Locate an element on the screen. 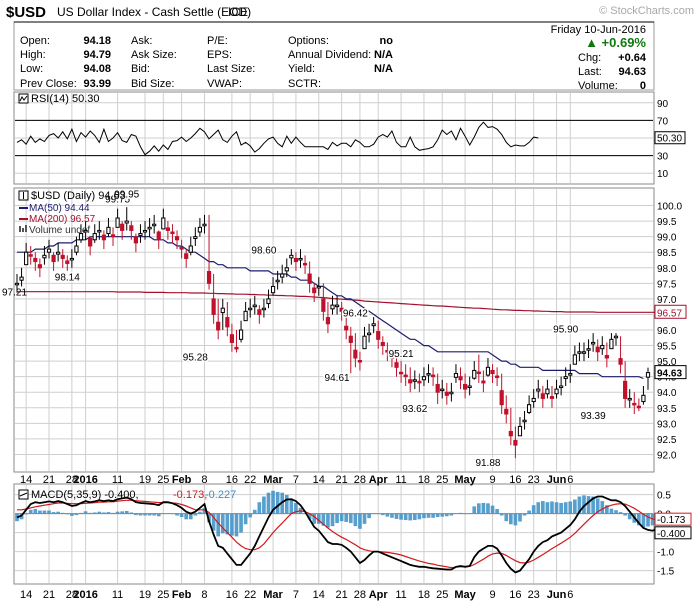 This screenshot has height=608, width=700. signal-value-box is located at coordinates (673, 519).